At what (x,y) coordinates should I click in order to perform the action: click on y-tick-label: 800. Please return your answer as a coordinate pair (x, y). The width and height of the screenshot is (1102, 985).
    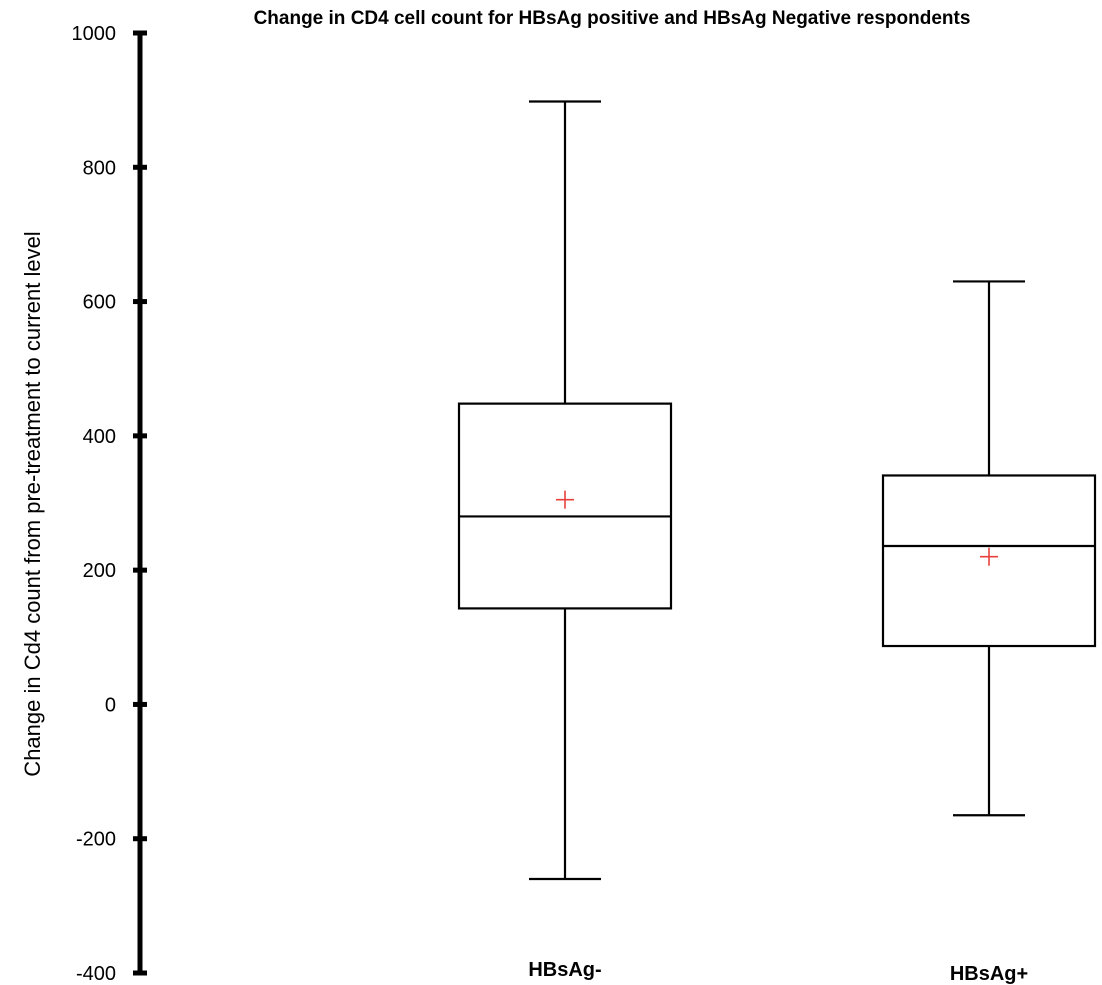
    Looking at the image, I should click on (99, 168).